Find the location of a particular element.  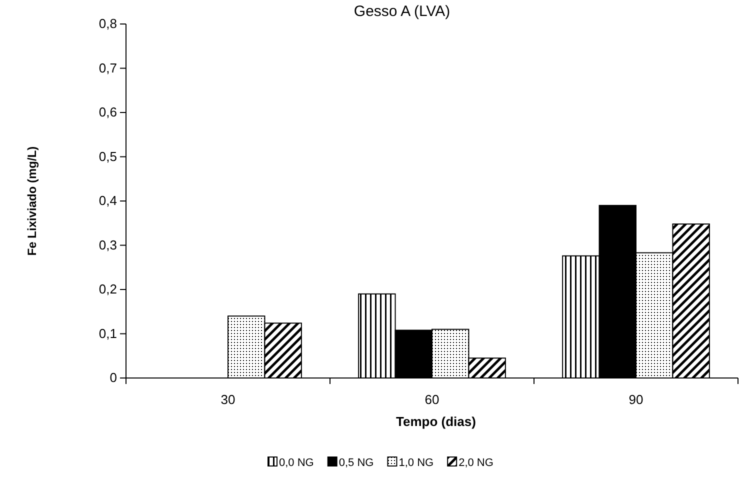

y-tick-label: 0,3 is located at coordinates (107, 244).